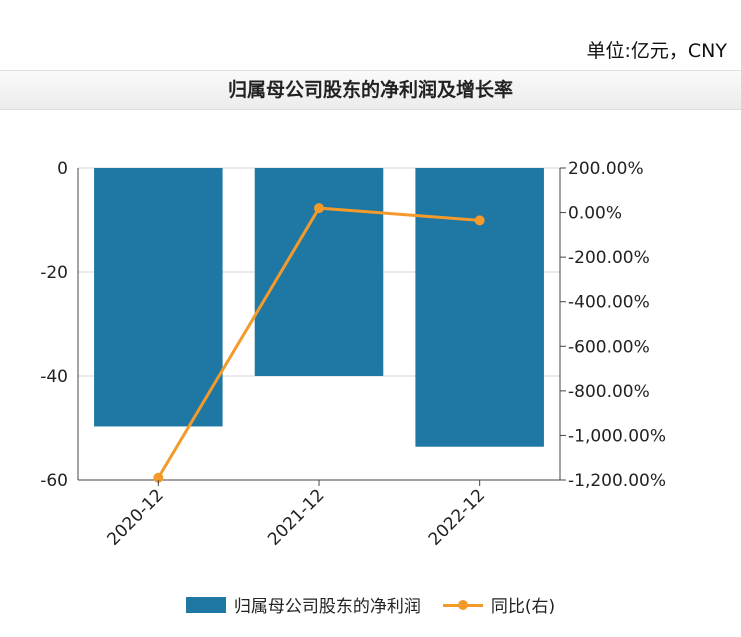 This screenshot has width=741, height=637. What do you see at coordinates (54, 377) in the screenshot?
I see `y-left-tick-label: -40` at bounding box center [54, 377].